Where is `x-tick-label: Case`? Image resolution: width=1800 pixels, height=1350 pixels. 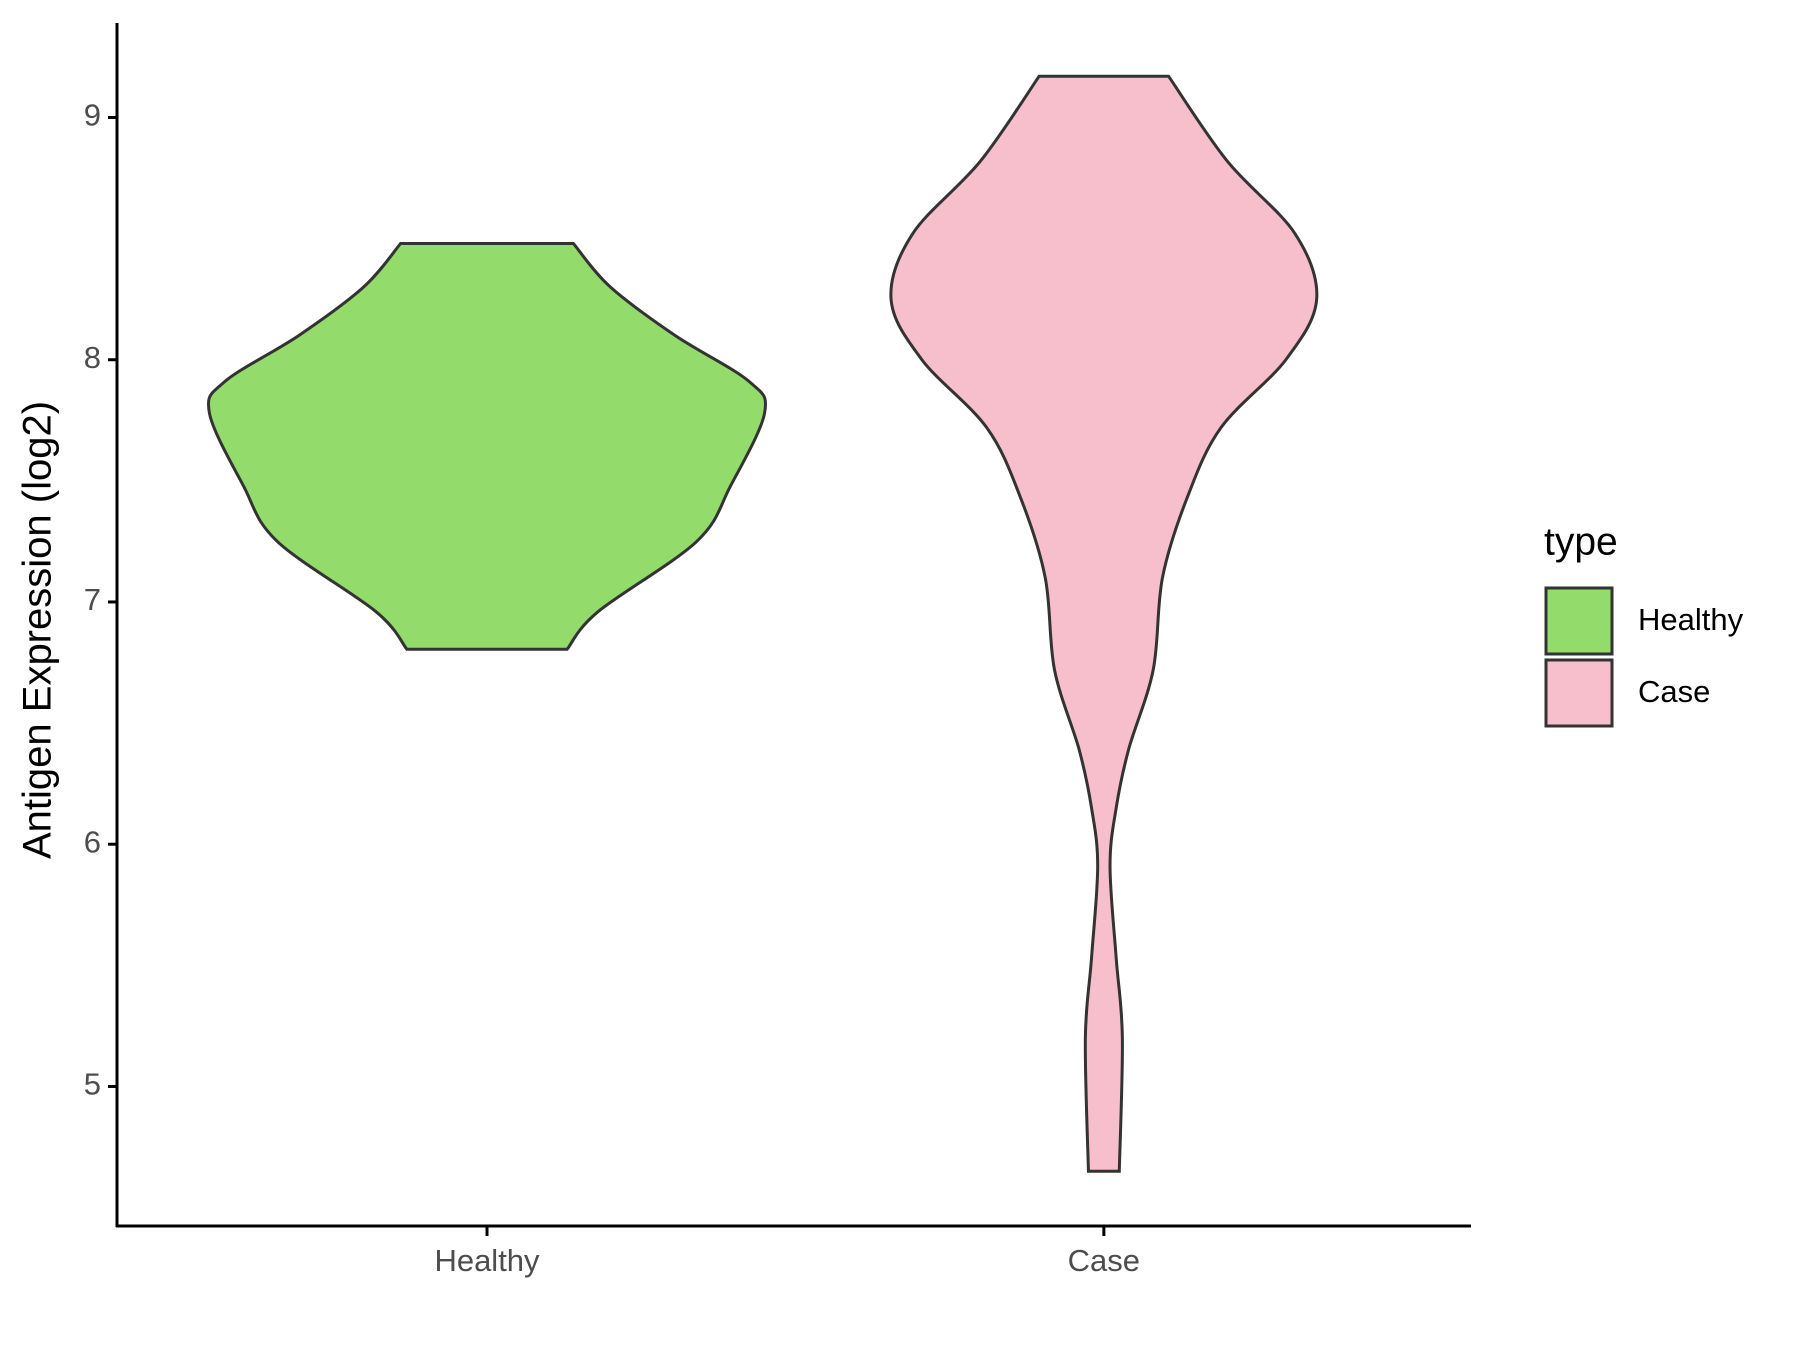 x-tick-label: Case is located at coordinates (1104, 1260).